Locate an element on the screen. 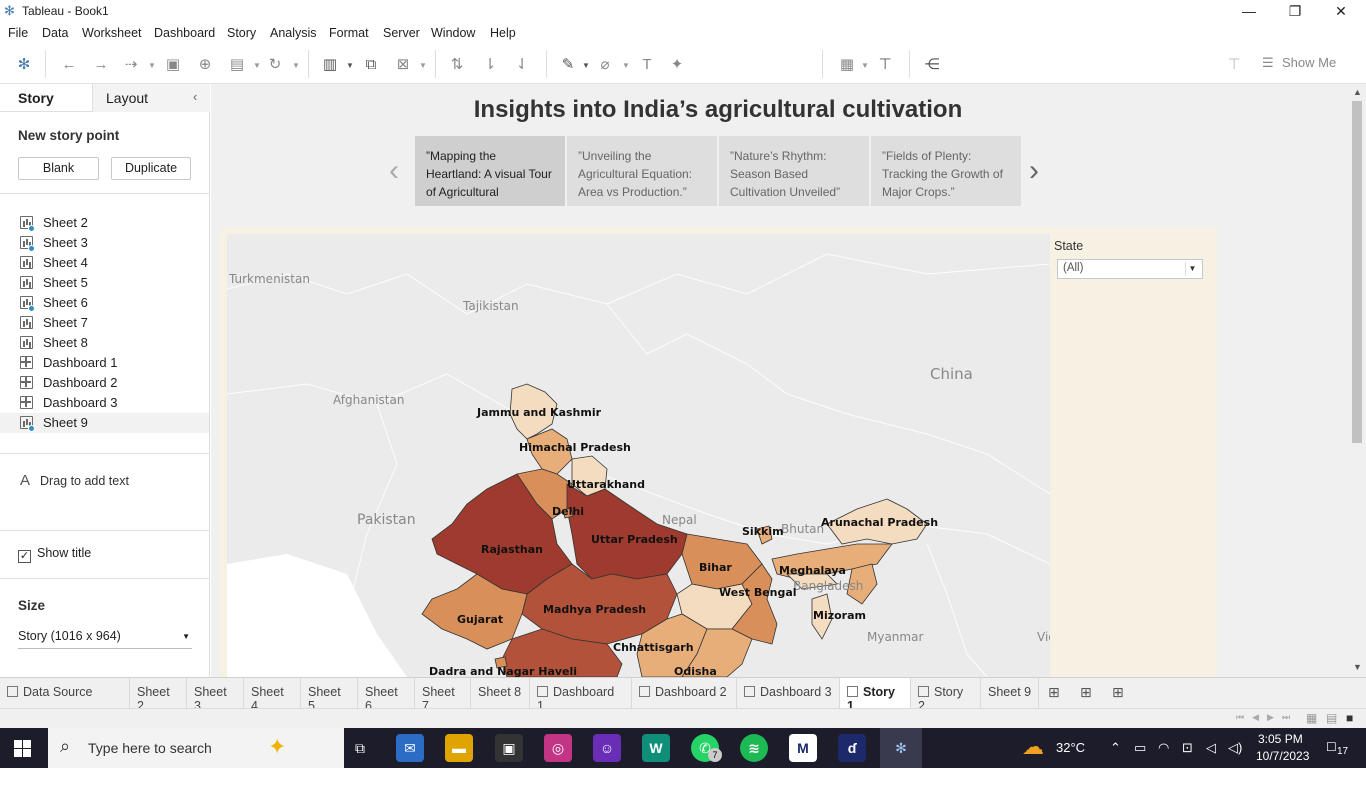 This screenshot has width=1366, height=789. tableau-home-icon: ✻ is located at coordinates (24, 64).